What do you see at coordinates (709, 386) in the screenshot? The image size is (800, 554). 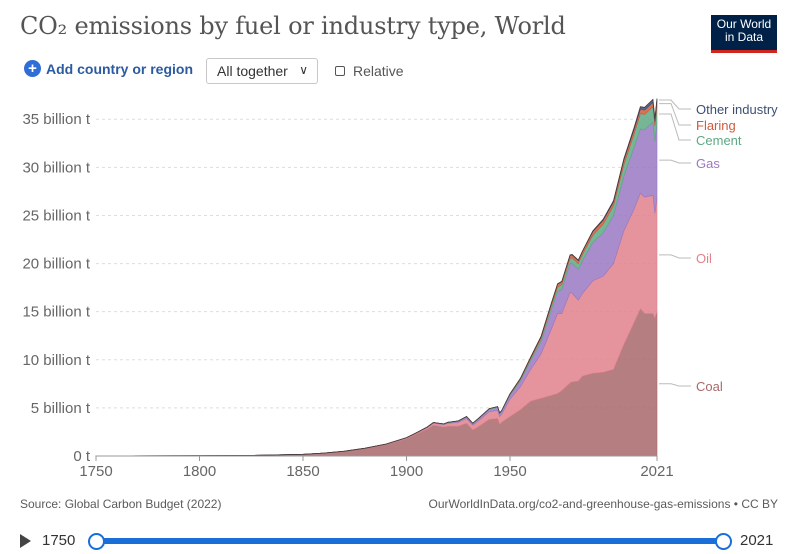 I see `legend-label-coal: Coal` at bounding box center [709, 386].